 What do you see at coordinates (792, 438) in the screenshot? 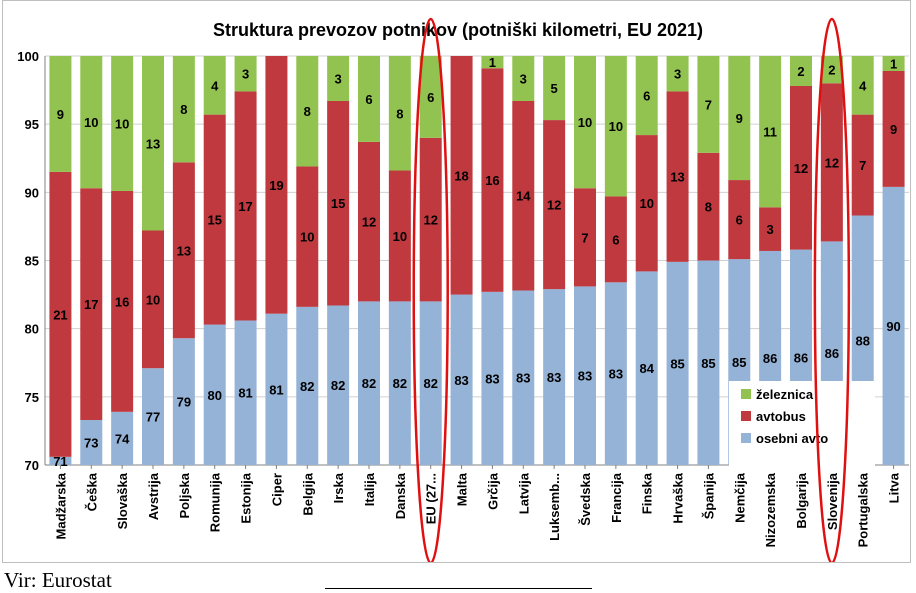
I see `legend-entry: osebni avto` at bounding box center [792, 438].